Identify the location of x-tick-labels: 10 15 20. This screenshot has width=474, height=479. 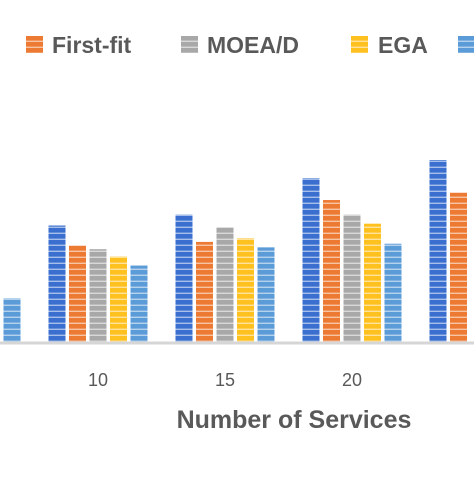
(225, 380).